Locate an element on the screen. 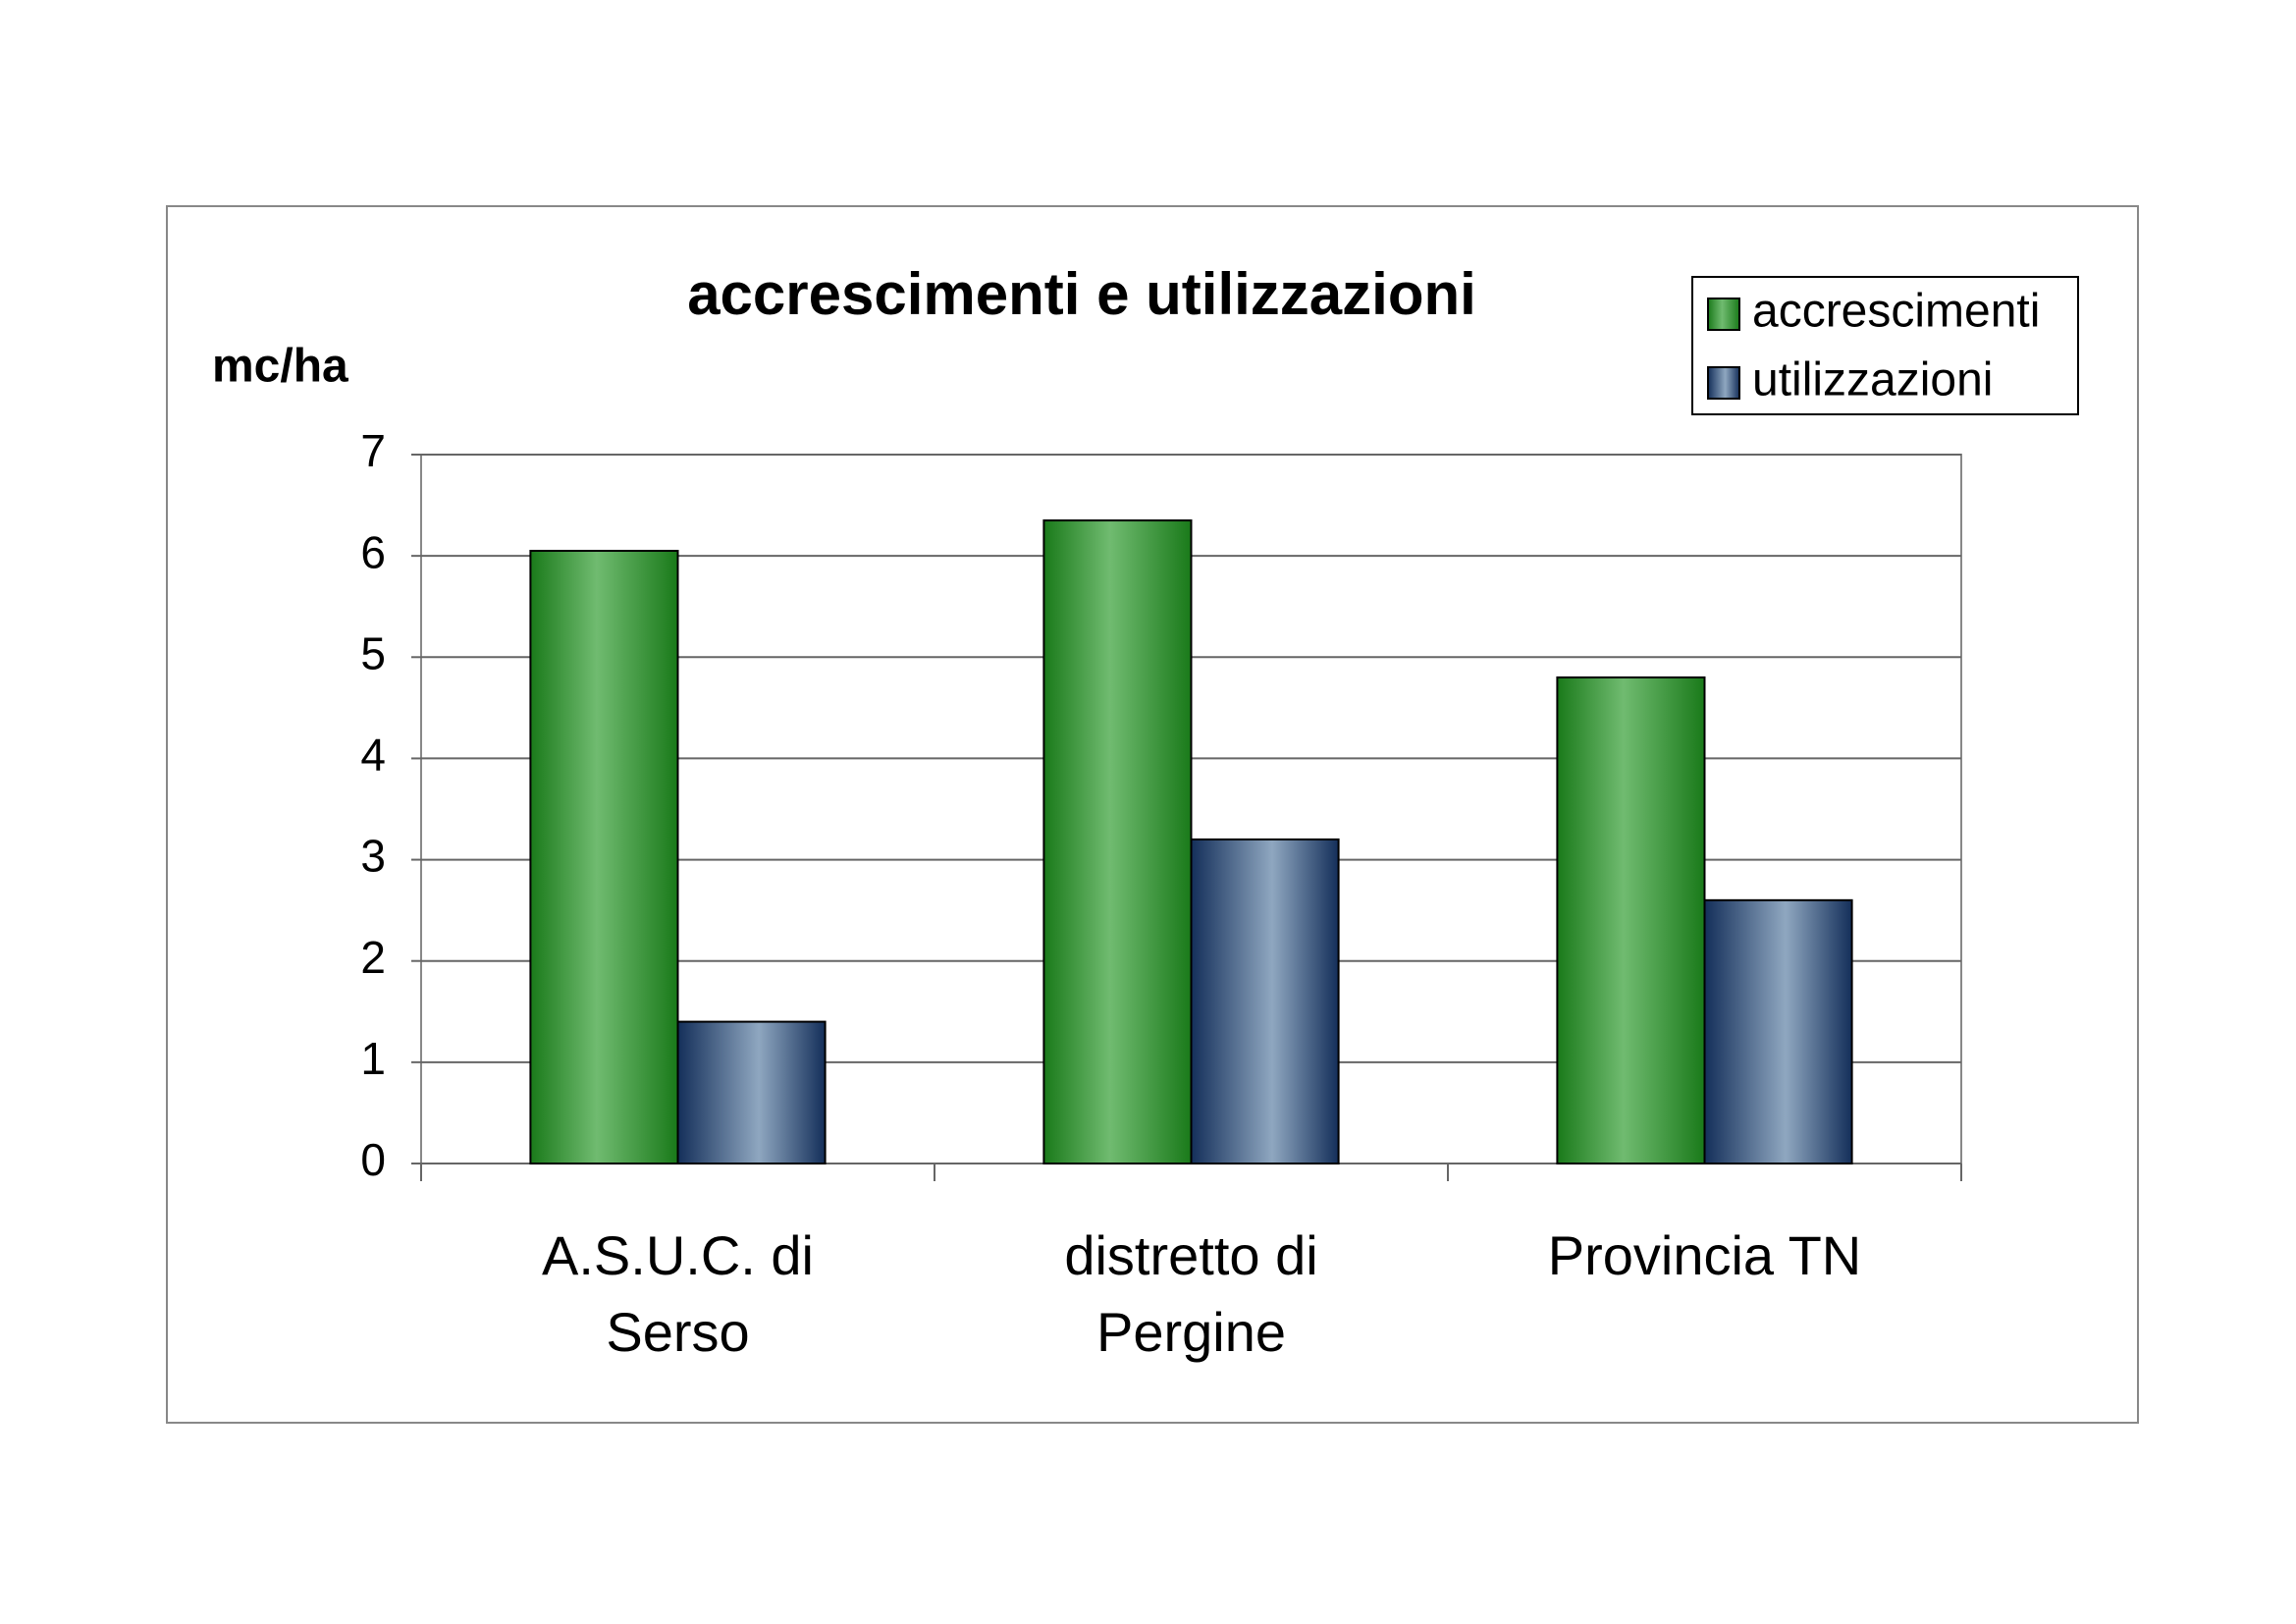 Image resolution: width=2296 pixels, height=1624 pixels. legend-box is located at coordinates (1885, 345).